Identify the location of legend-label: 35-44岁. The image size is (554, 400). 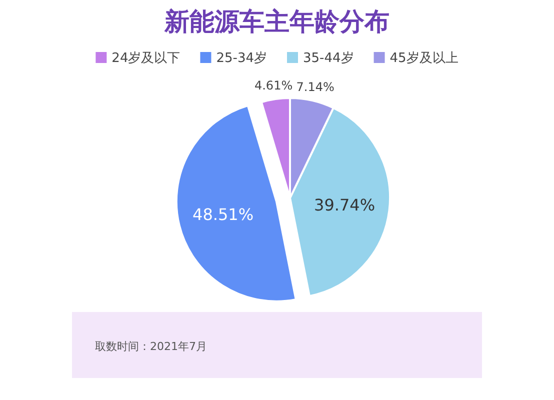
(328, 58).